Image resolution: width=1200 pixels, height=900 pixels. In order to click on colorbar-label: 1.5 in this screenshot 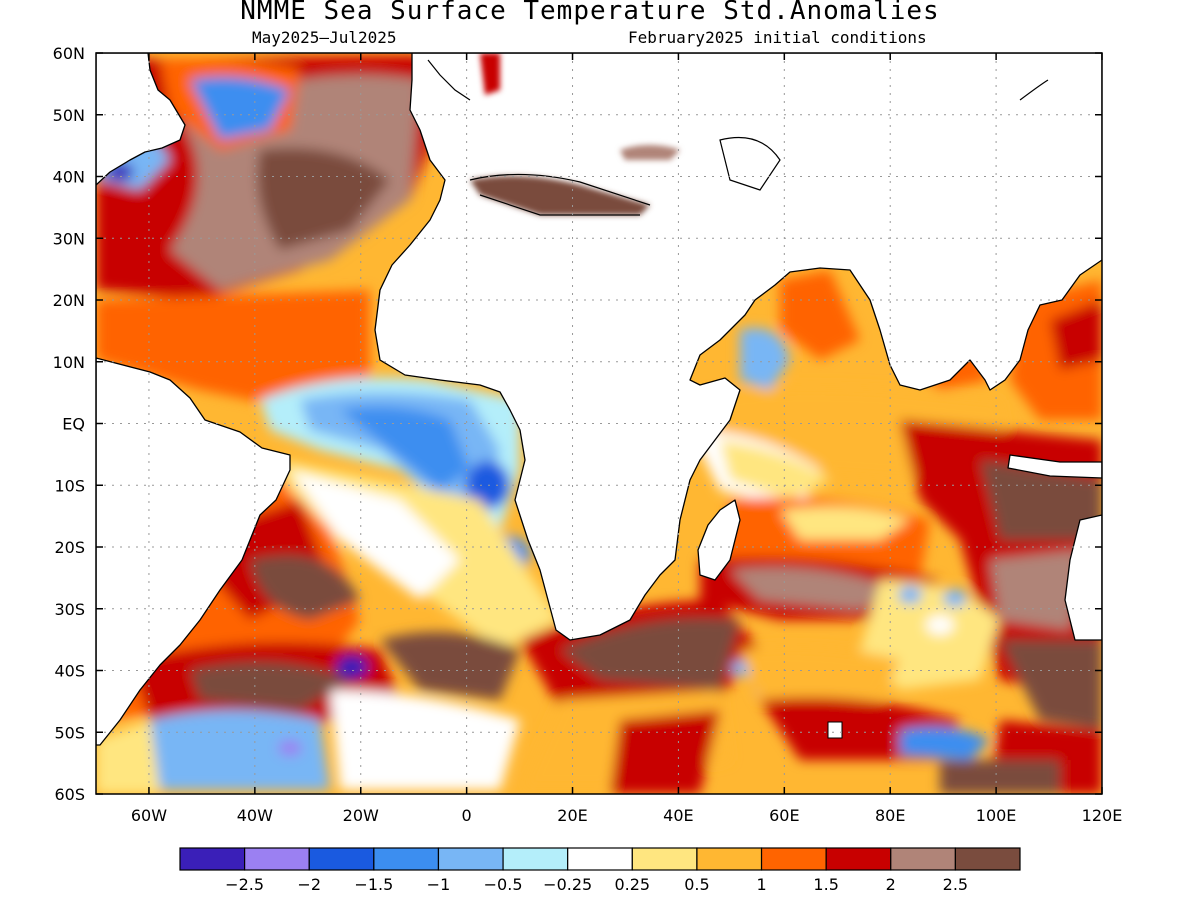, I will do `click(825, 884)`.